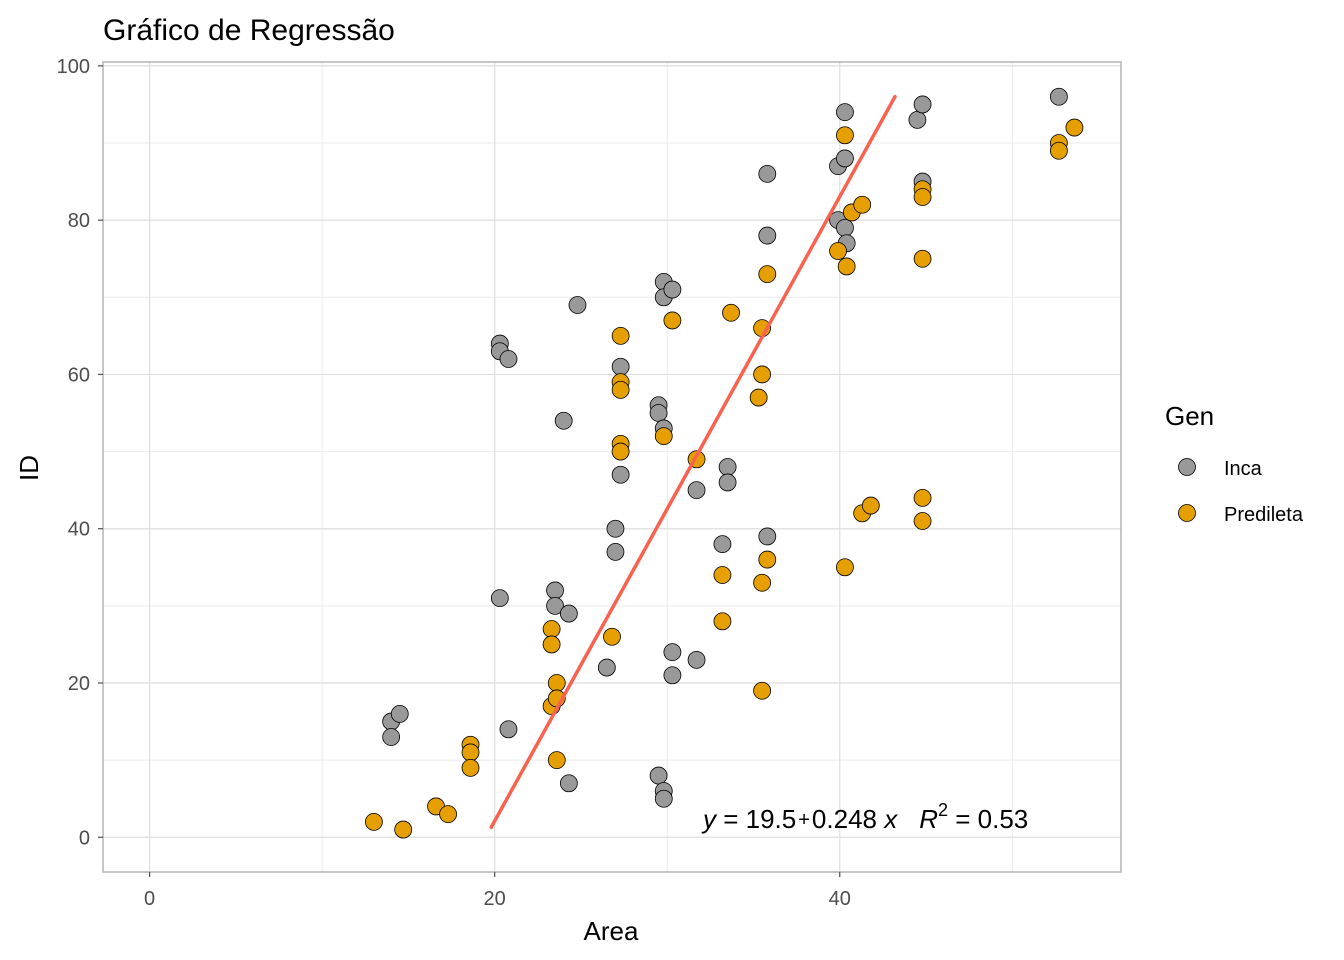  Describe the element at coordinates (84, 838) in the screenshot. I see `y-tick-label: 0` at that location.